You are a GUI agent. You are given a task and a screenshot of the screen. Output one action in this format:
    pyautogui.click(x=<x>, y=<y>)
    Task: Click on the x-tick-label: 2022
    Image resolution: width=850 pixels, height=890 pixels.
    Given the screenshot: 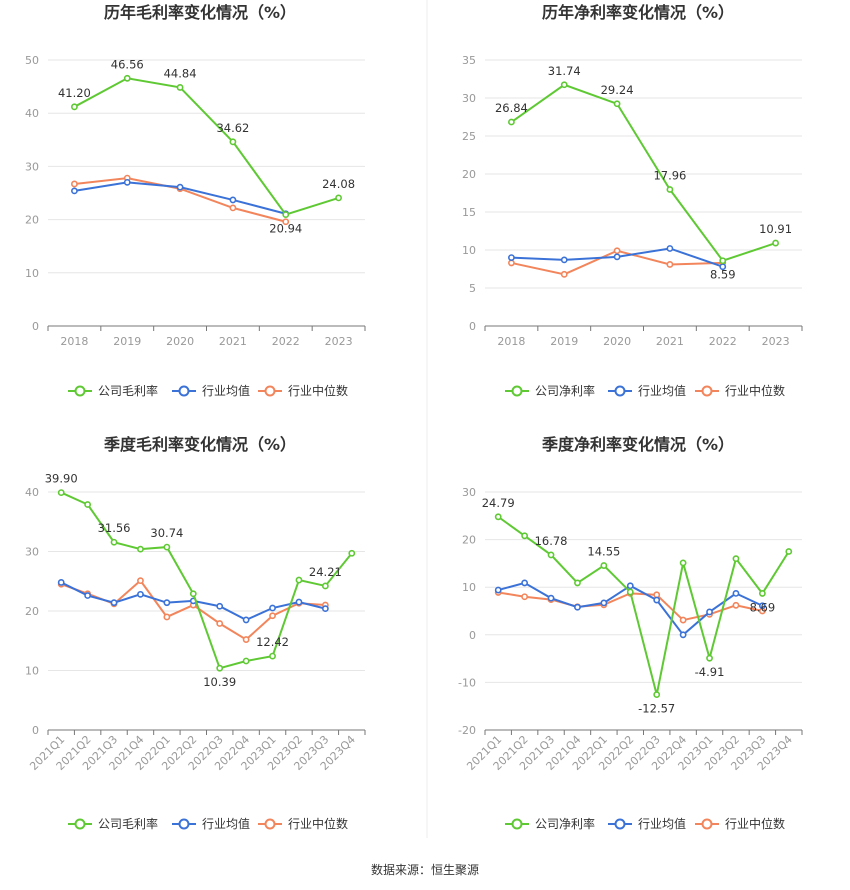 What is the action you would take?
    pyautogui.click(x=723, y=341)
    